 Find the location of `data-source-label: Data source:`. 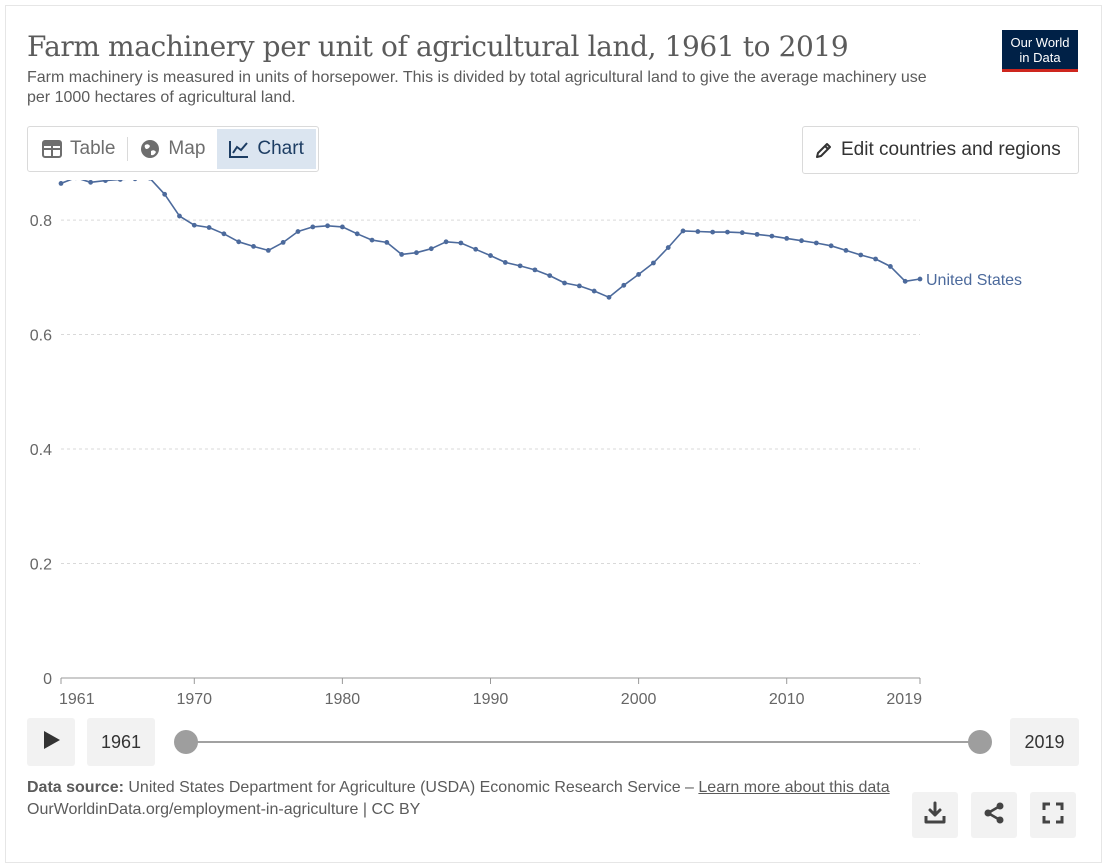

data-source-label: Data source: is located at coordinates (75, 787).